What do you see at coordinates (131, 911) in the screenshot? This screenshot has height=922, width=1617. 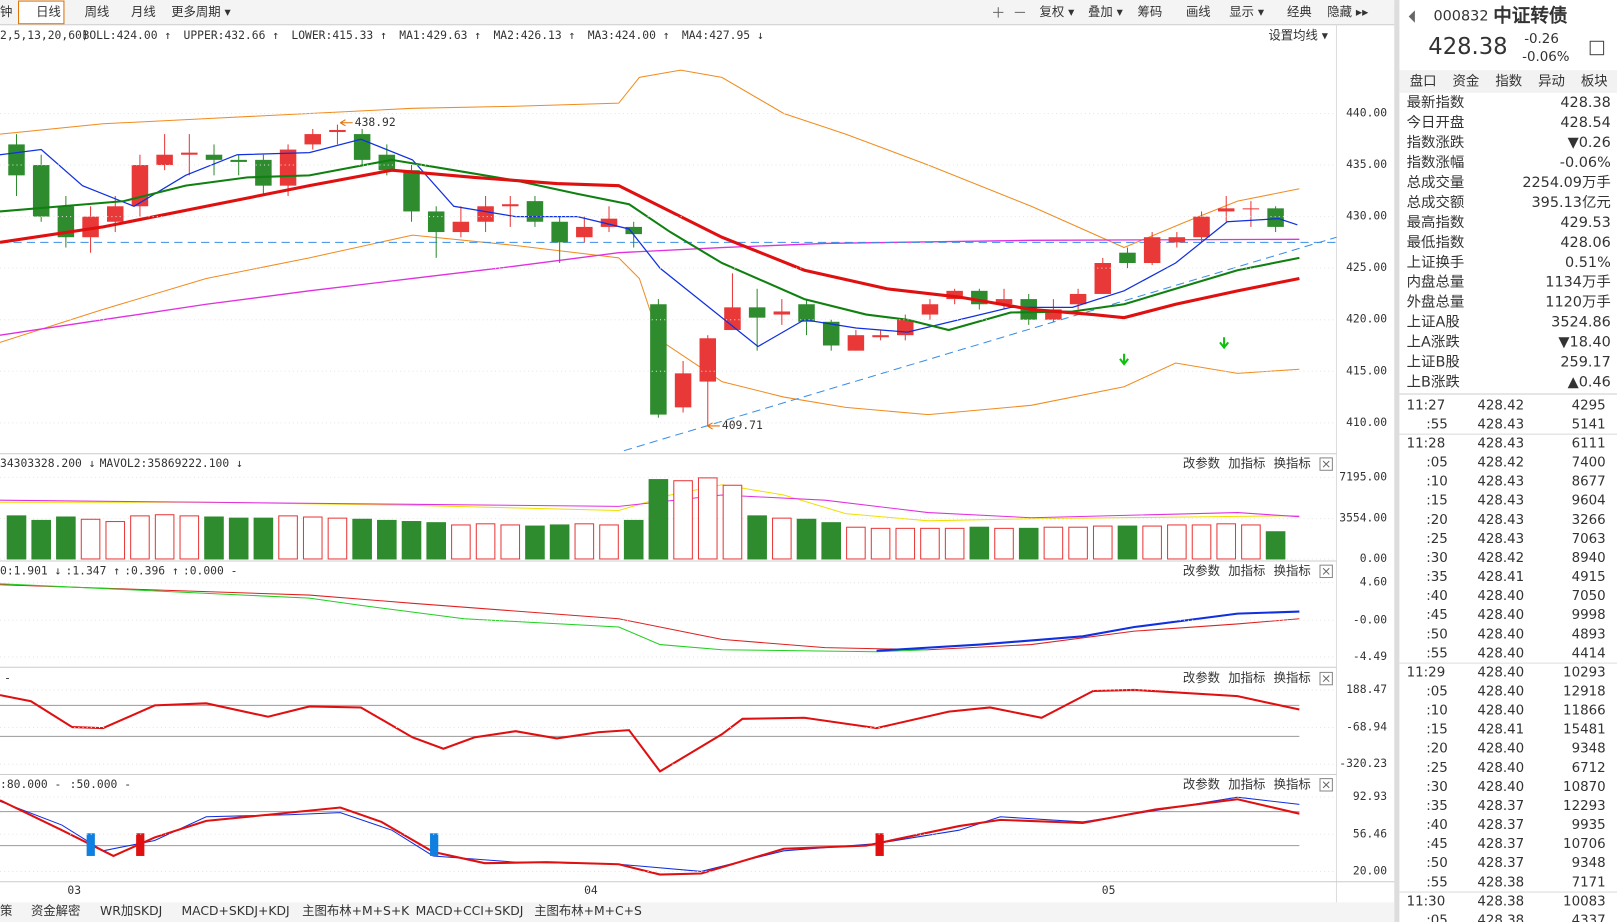 I see `bottom-tab: WR加SKDJ` at bounding box center [131, 911].